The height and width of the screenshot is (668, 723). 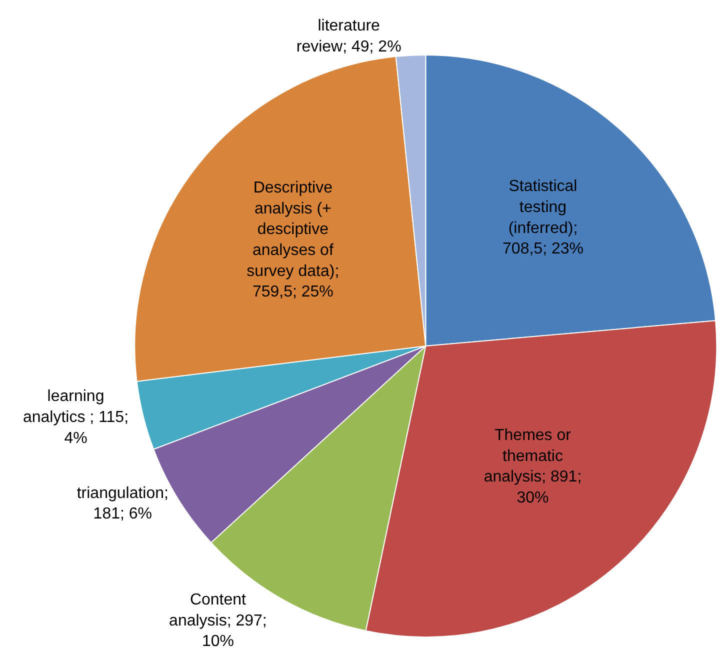 I want to click on slice-label: Themes or thematic analysis; 891; 30%, so click(x=533, y=466).